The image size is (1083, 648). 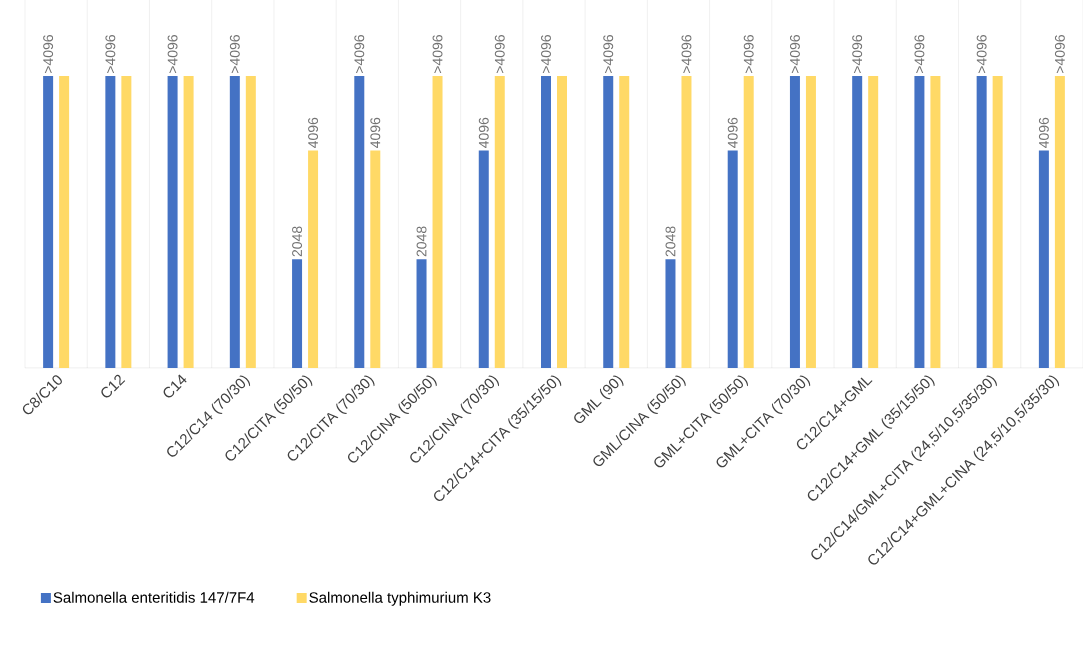 What do you see at coordinates (400, 598) in the screenshot?
I see `legend-label: Salmonella typhimurium K3` at bounding box center [400, 598].